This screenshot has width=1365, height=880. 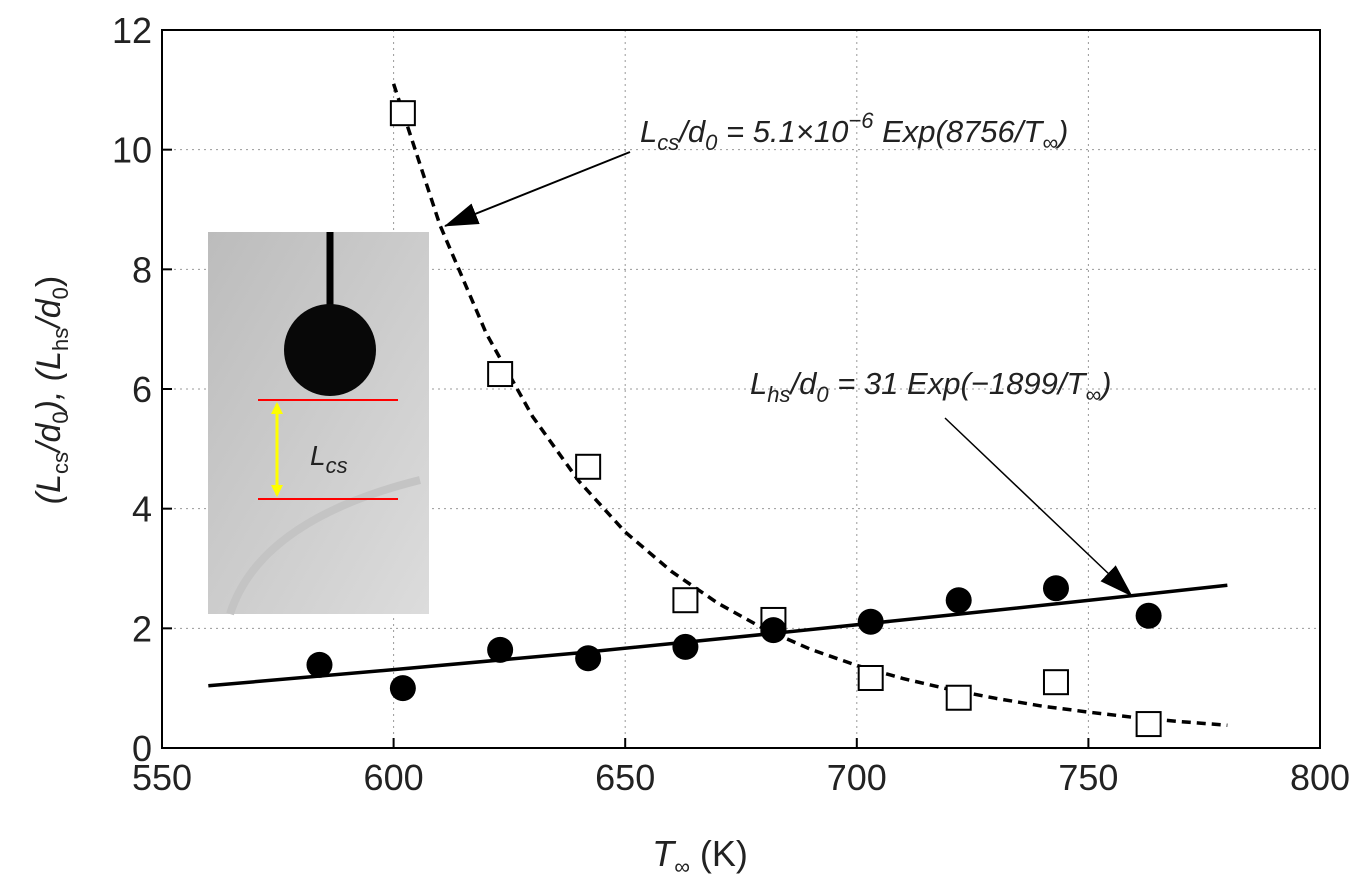 What do you see at coordinates (1320, 777) in the screenshot?
I see `x-tick-label: 800` at bounding box center [1320, 777].